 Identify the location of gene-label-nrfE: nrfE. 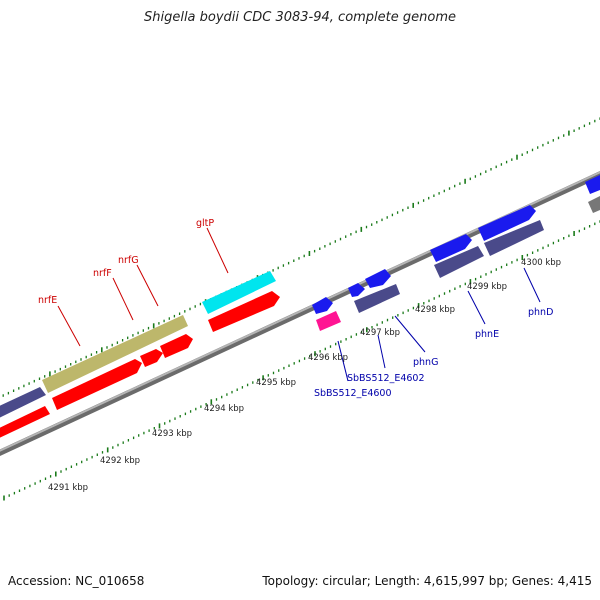
(47, 300).